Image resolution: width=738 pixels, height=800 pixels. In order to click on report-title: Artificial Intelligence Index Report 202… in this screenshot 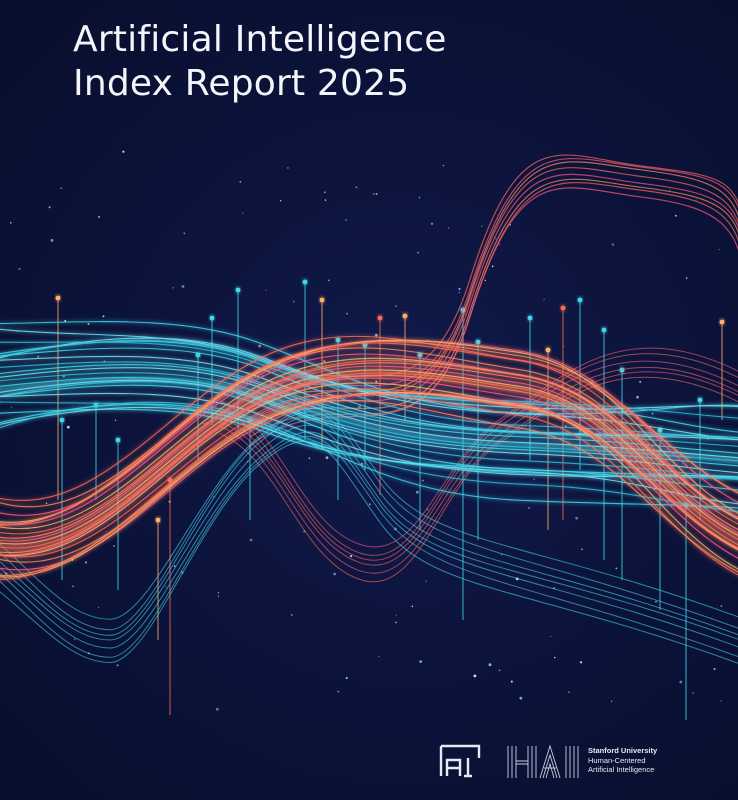, I will do `click(260, 62)`.